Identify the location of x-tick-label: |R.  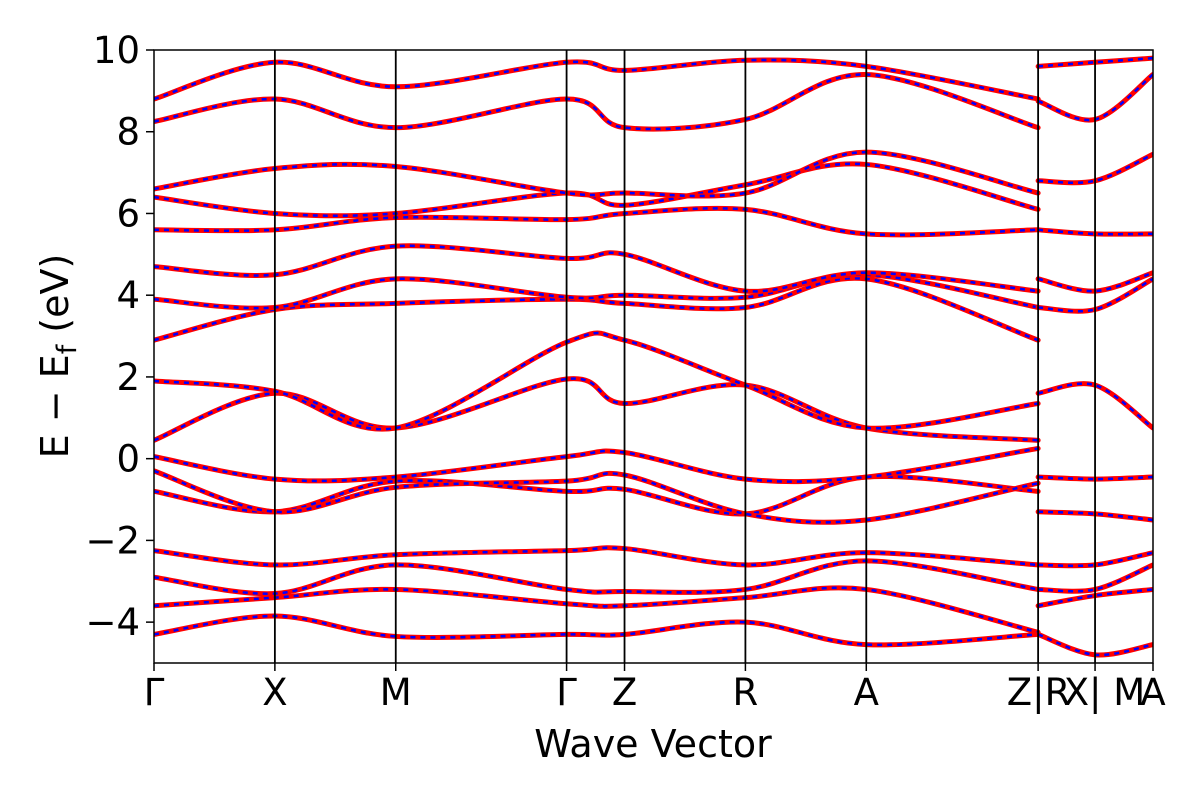
(1051, 692).